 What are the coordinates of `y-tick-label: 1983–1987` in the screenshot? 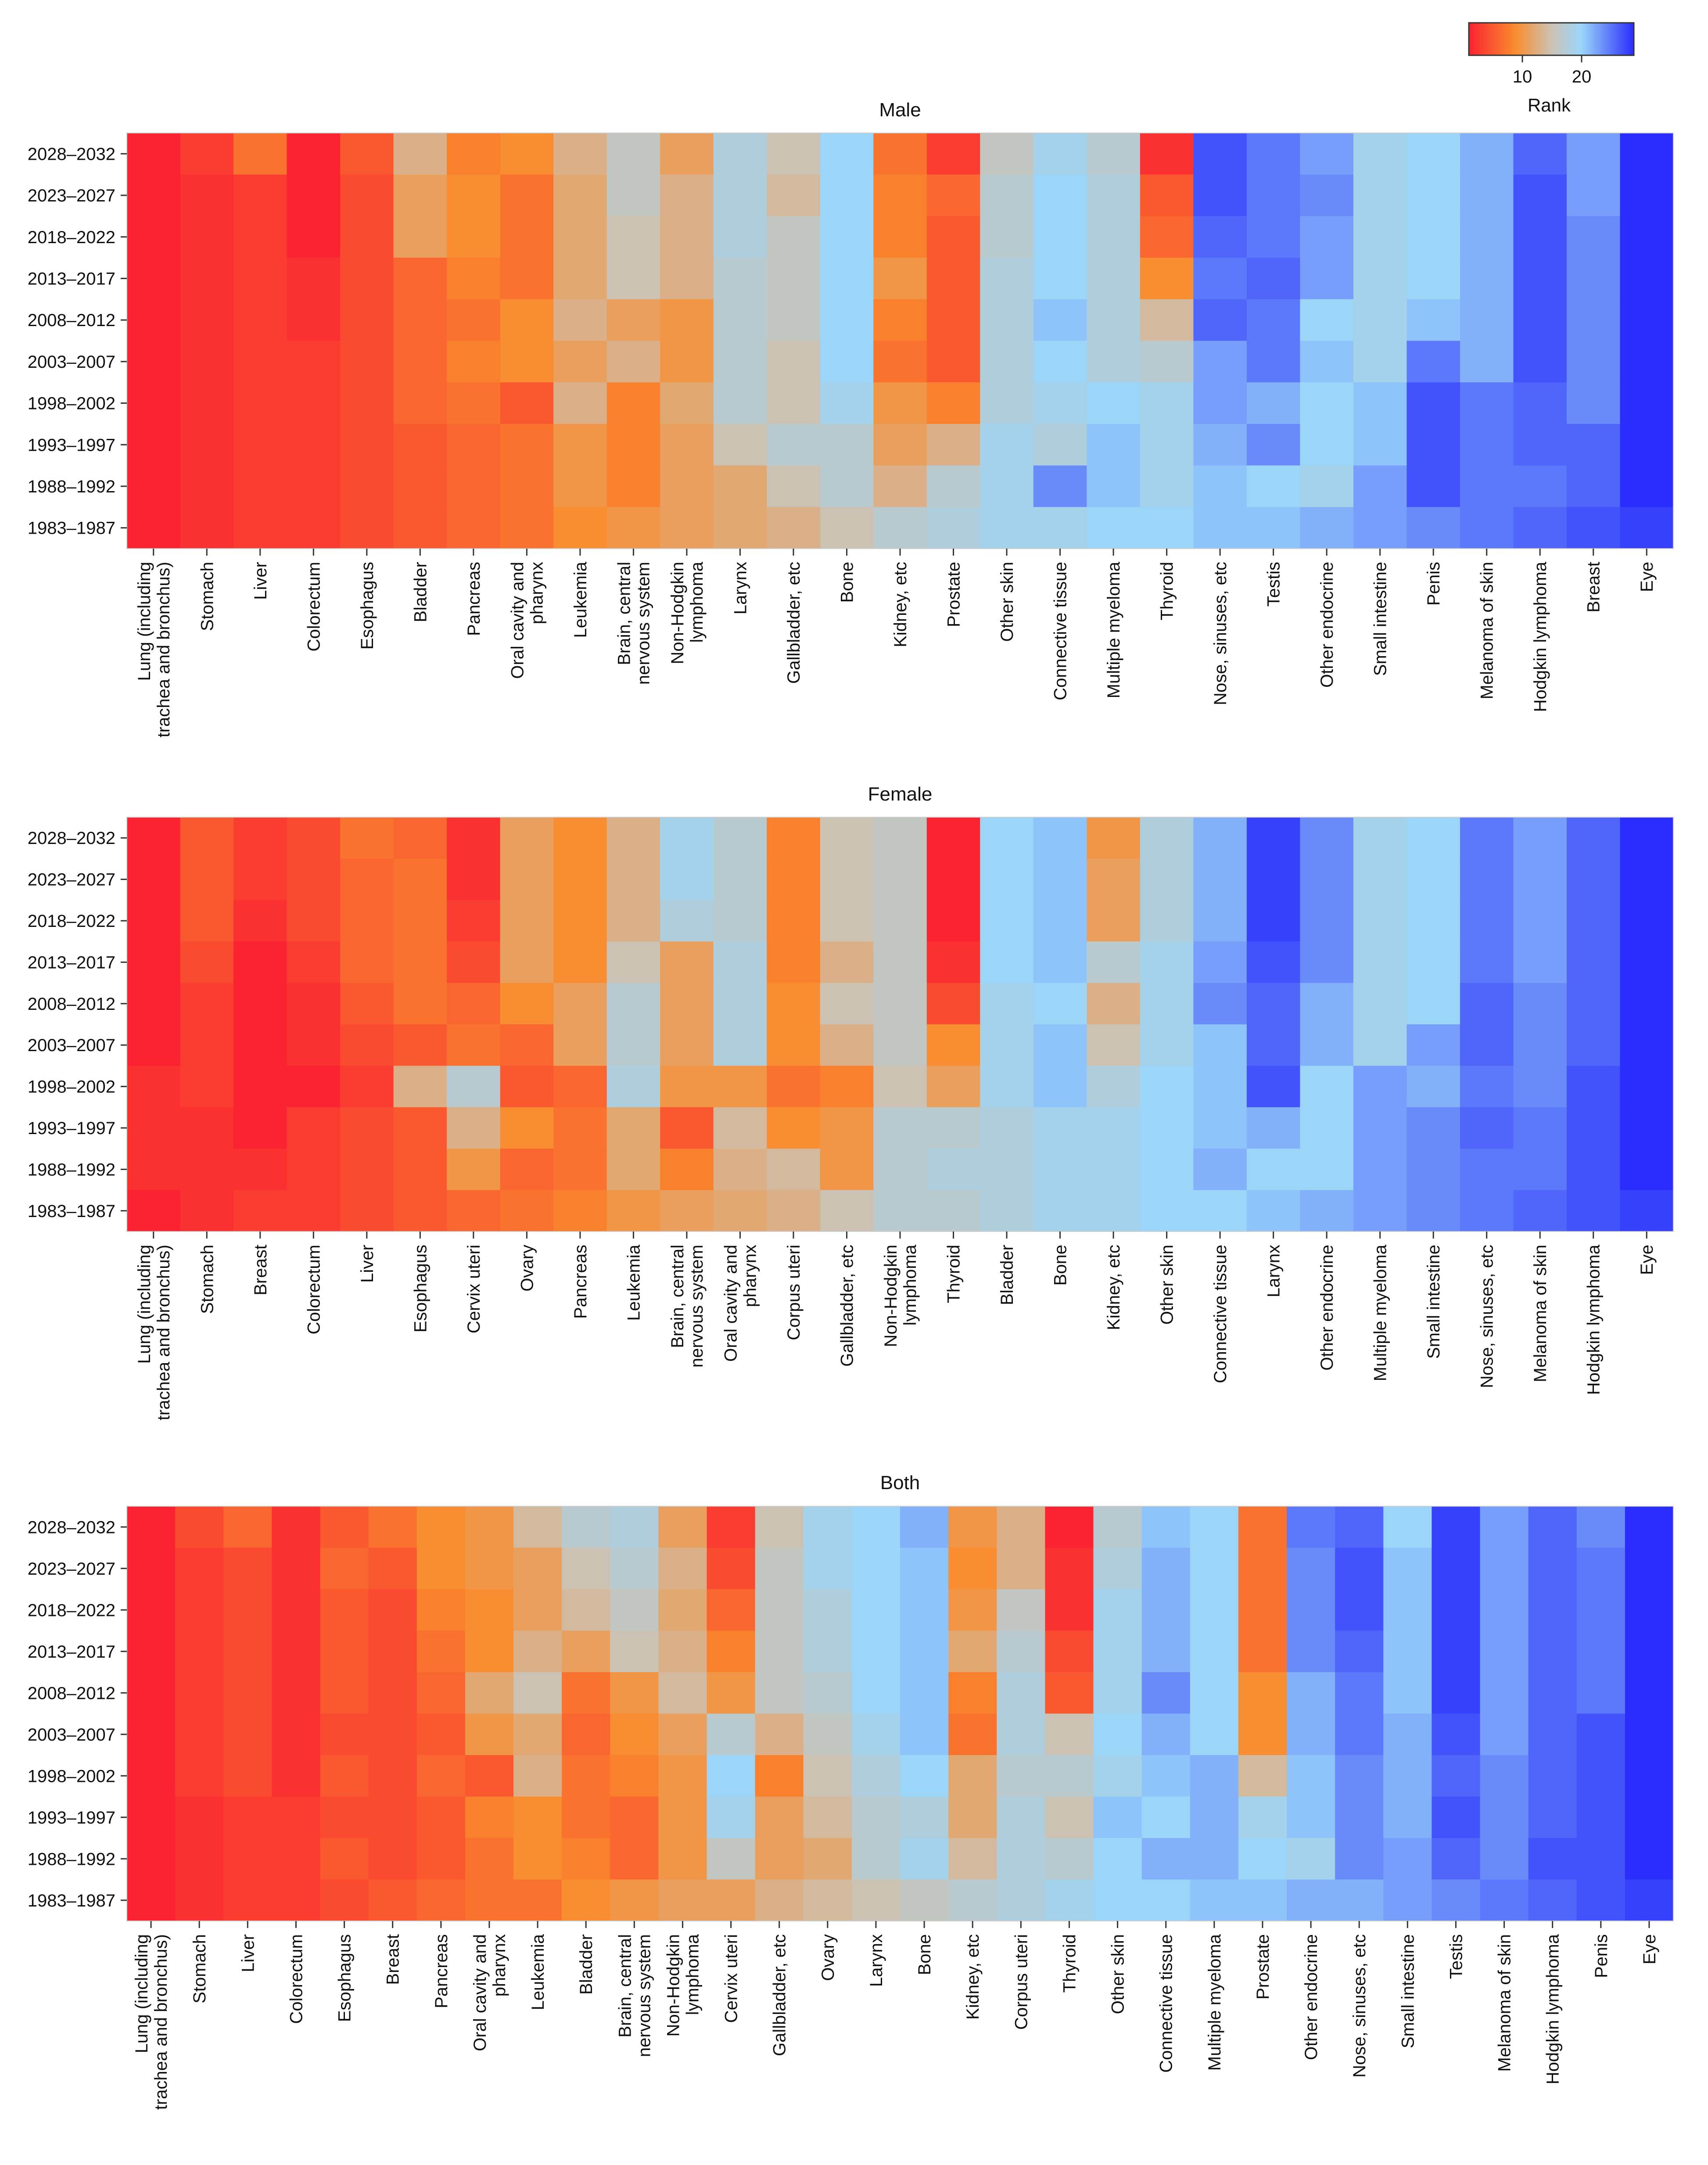 It's located at (72, 1900).